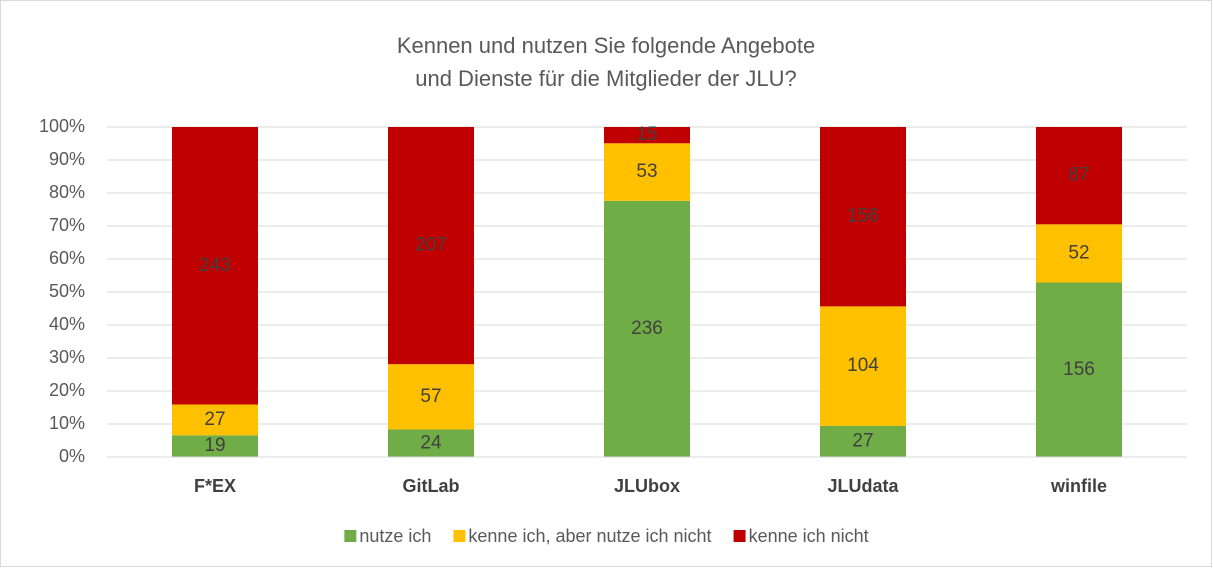 This screenshot has width=1213, height=568. I want to click on data-label: 15, so click(646, 134).